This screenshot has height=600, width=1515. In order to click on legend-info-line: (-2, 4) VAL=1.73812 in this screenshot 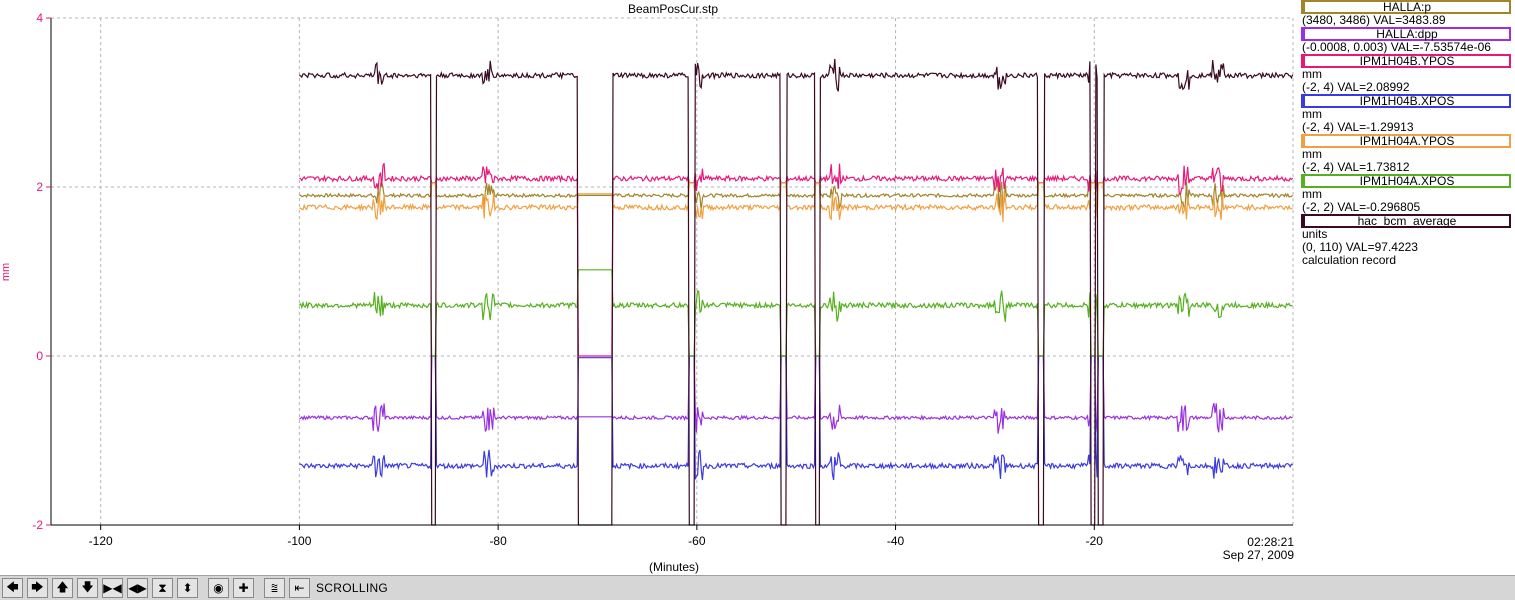, I will do `click(1356, 167)`.